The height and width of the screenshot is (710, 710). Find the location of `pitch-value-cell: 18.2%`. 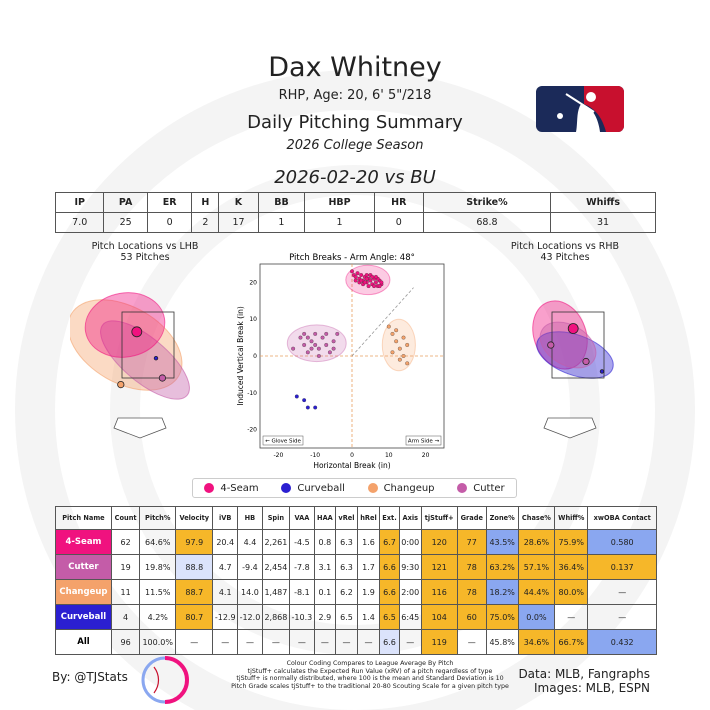

pitch-value-cell: 18.2% is located at coordinates (502, 592).